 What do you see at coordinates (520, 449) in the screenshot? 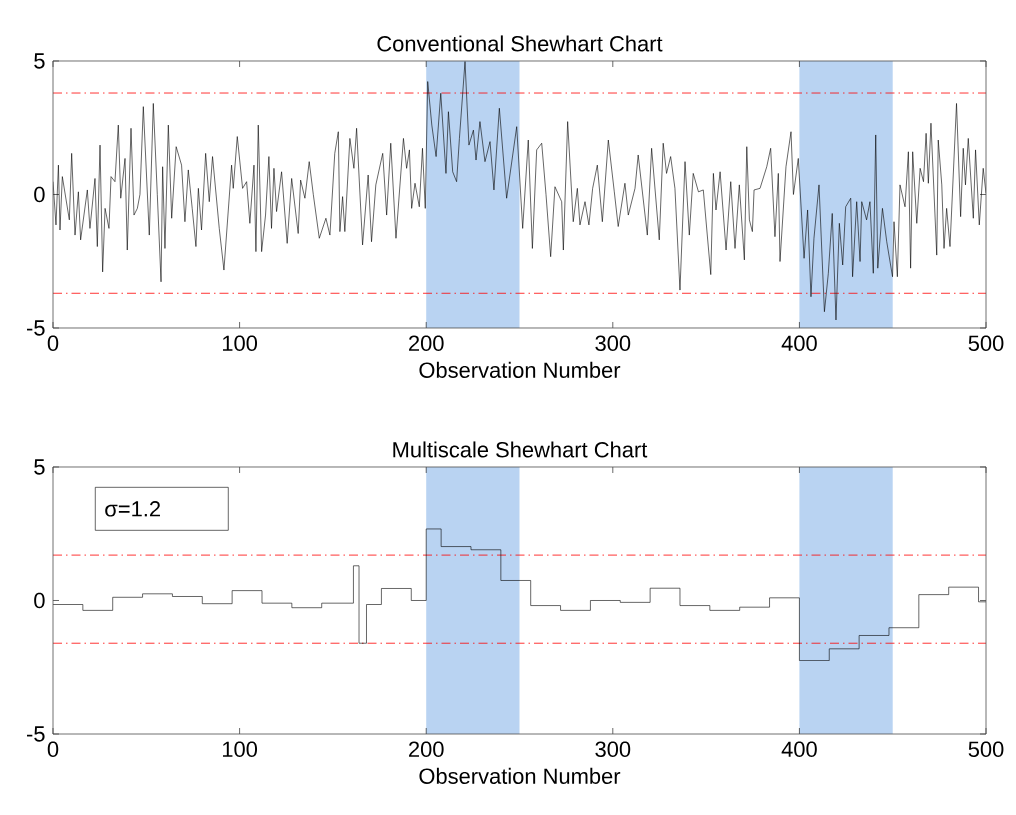
I see `chart-title: Multiscale Shewhart Chart` at bounding box center [520, 449].